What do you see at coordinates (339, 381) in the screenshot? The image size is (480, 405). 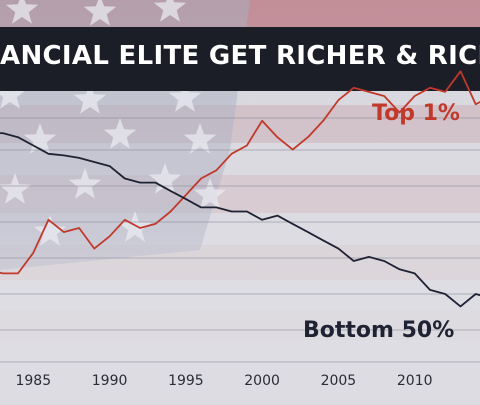 I see `x-tick-label: 2005` at bounding box center [339, 381].